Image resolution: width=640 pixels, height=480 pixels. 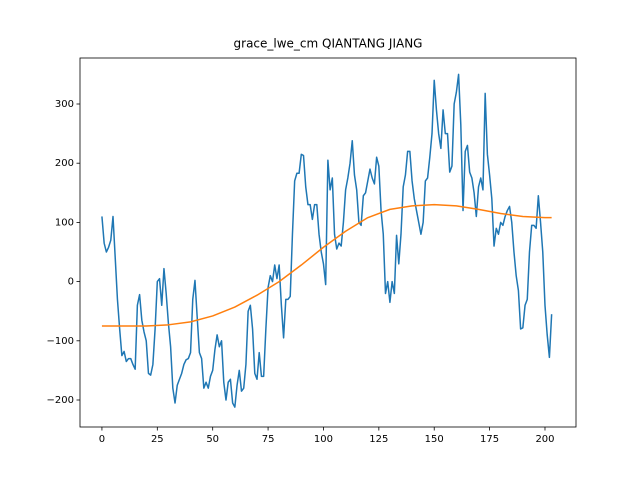 What do you see at coordinates (378, 439) in the screenshot?
I see `x-tick-label: 125` at bounding box center [378, 439].